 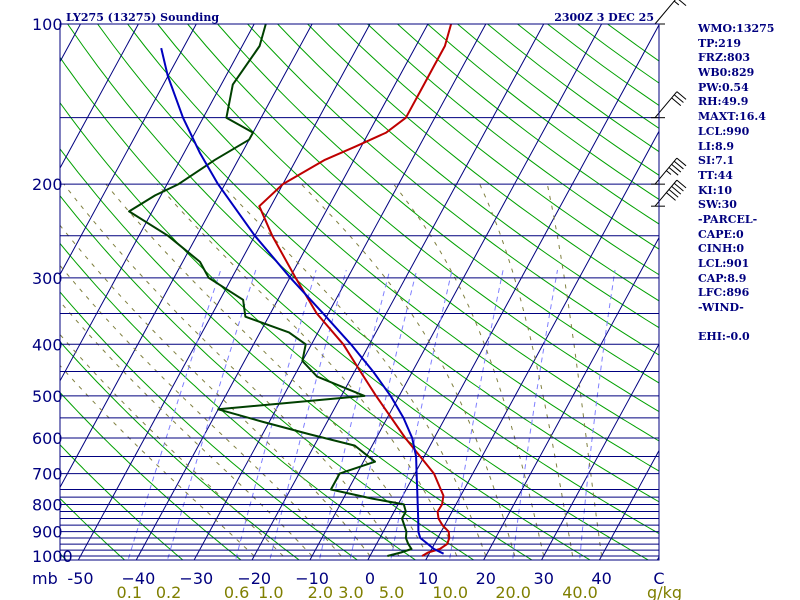 I want to click on index-row: MAXT:16.4, so click(x=732, y=117).